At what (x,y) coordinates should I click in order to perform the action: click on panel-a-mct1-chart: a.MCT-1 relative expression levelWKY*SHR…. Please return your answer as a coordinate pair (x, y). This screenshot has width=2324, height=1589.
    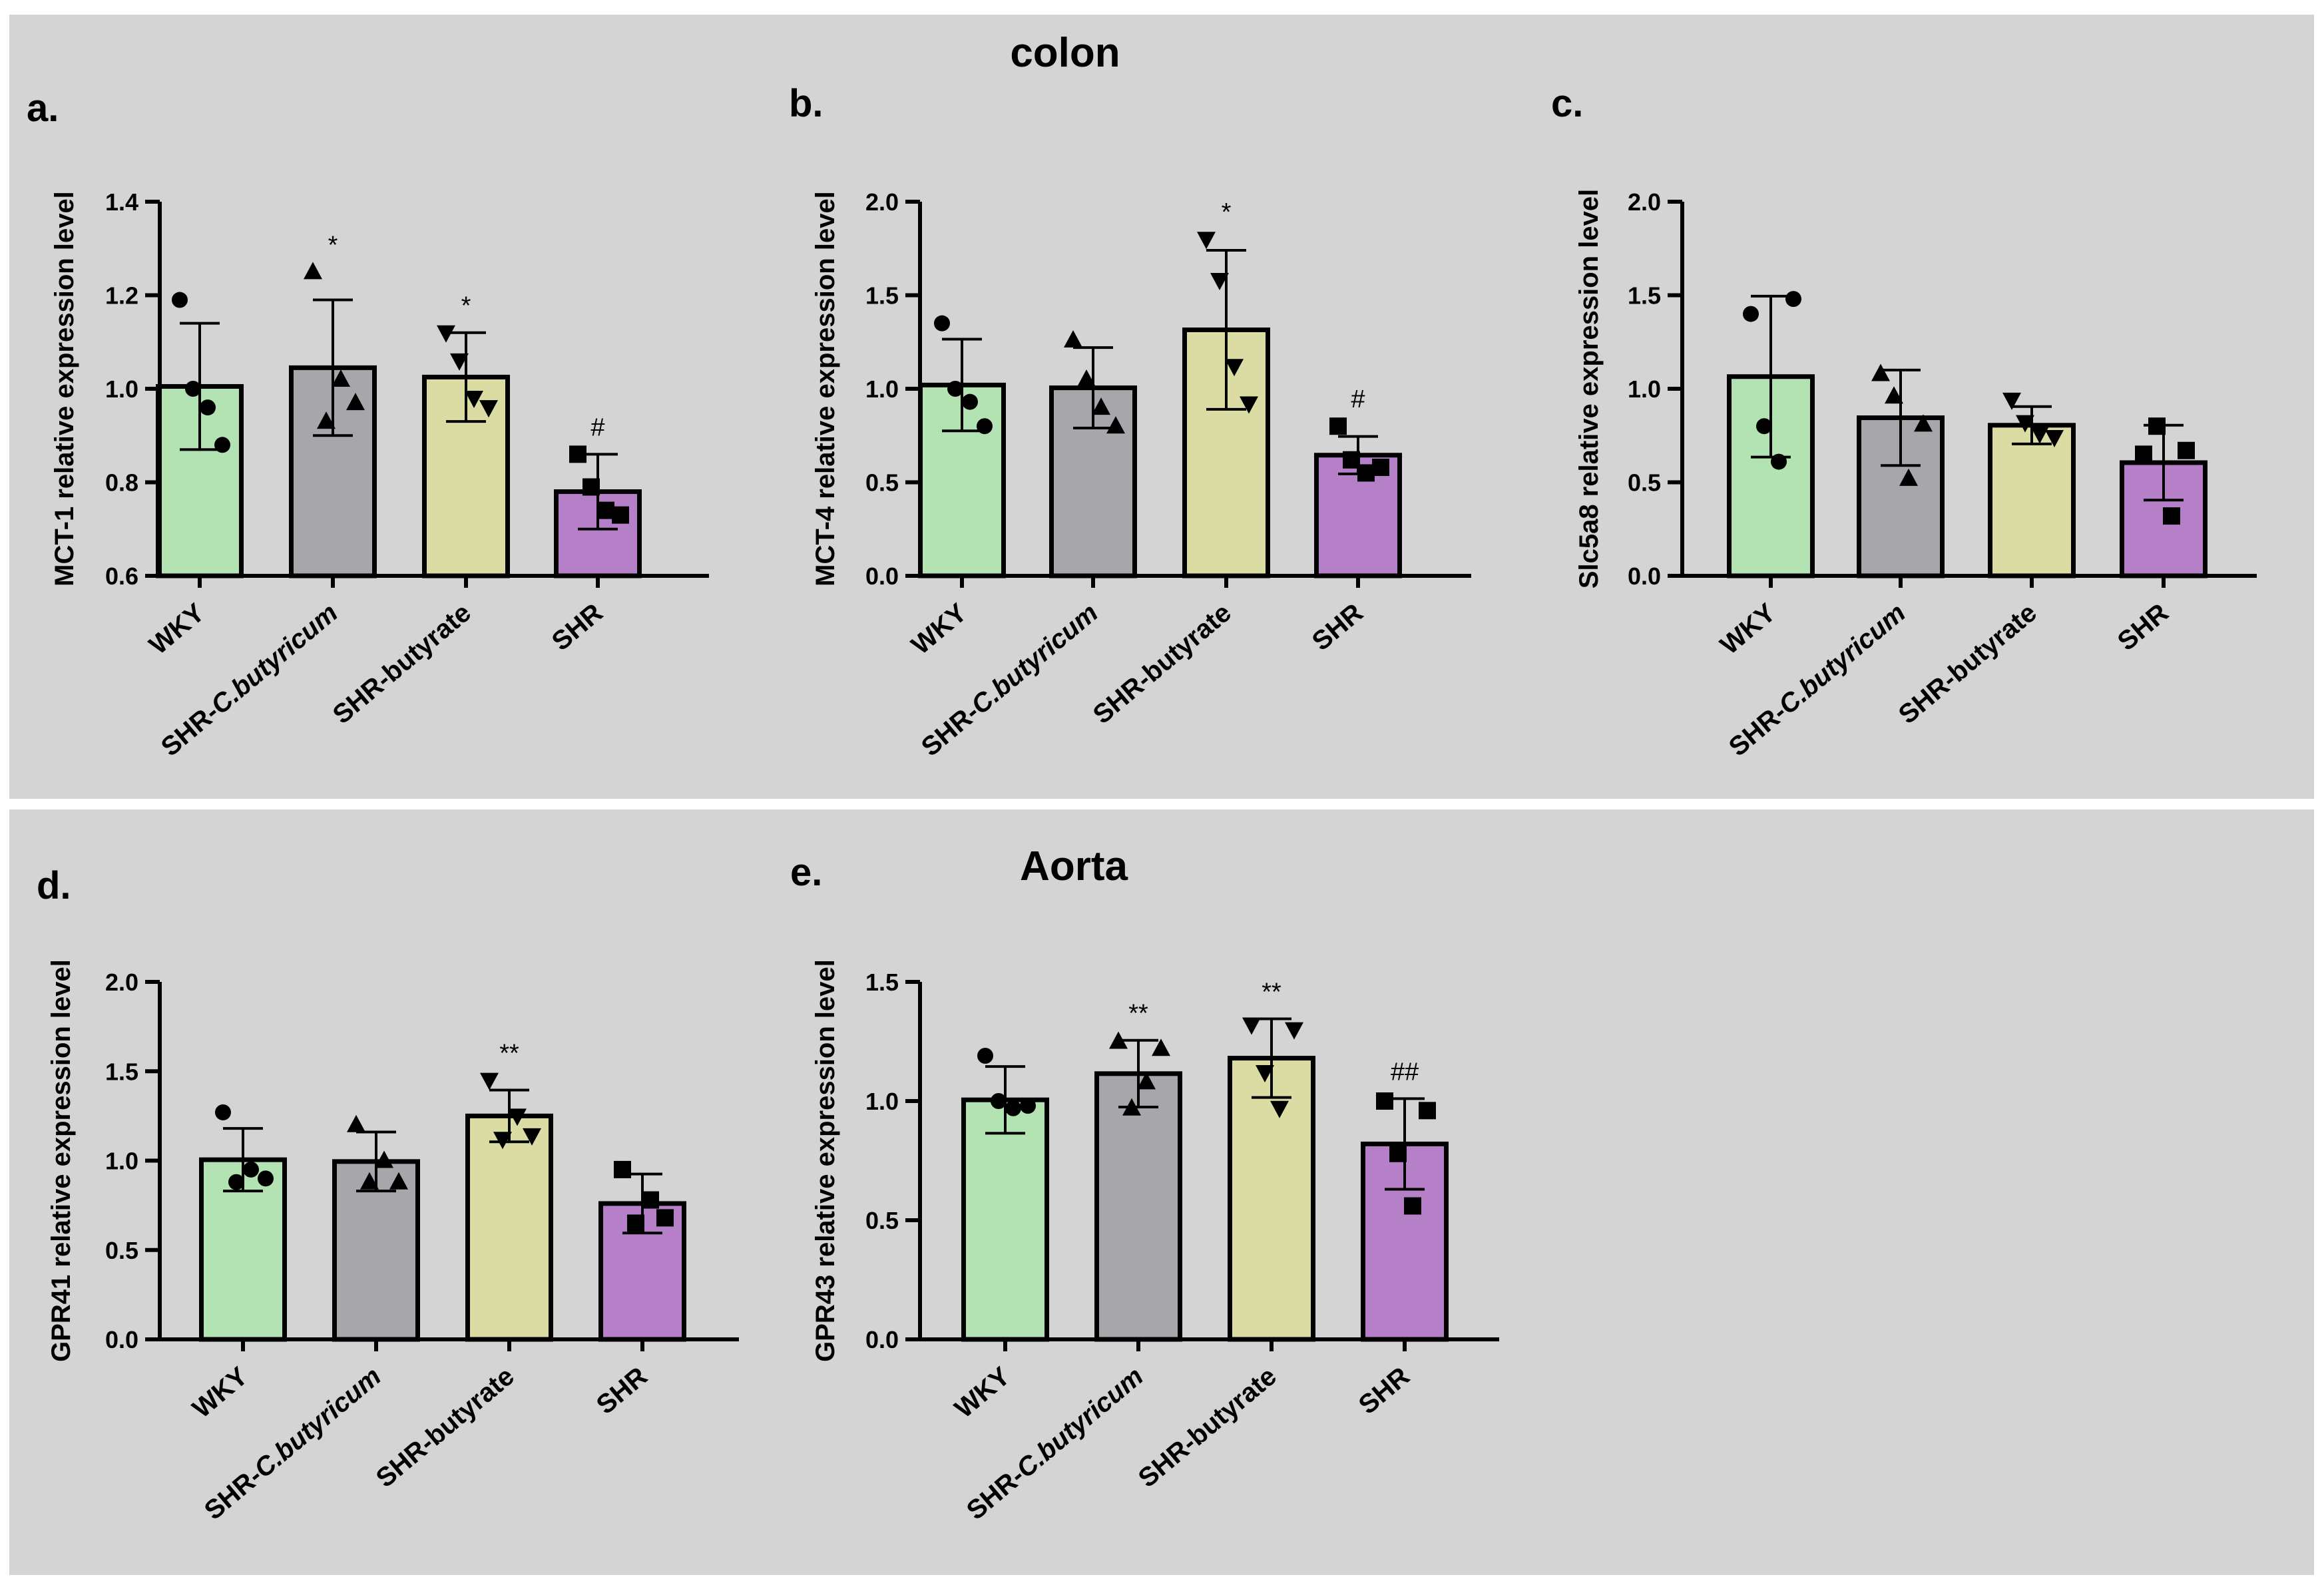
    Looking at the image, I should click on (368, 424).